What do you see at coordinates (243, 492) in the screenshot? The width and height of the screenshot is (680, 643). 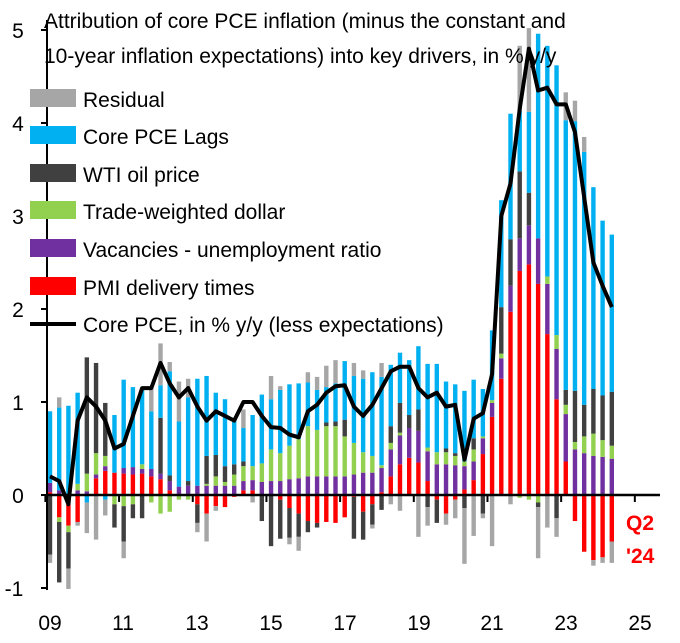 I see `bar-segment-pmi-delivery-times-2014Q2` at bounding box center [243, 492].